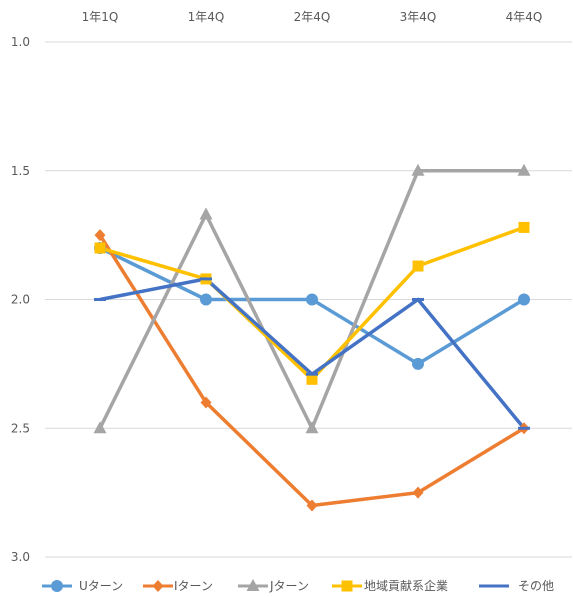 This screenshot has width=573, height=597. Describe the element at coordinates (536, 586) in the screenshot. I see `legend-label: その他` at that location.